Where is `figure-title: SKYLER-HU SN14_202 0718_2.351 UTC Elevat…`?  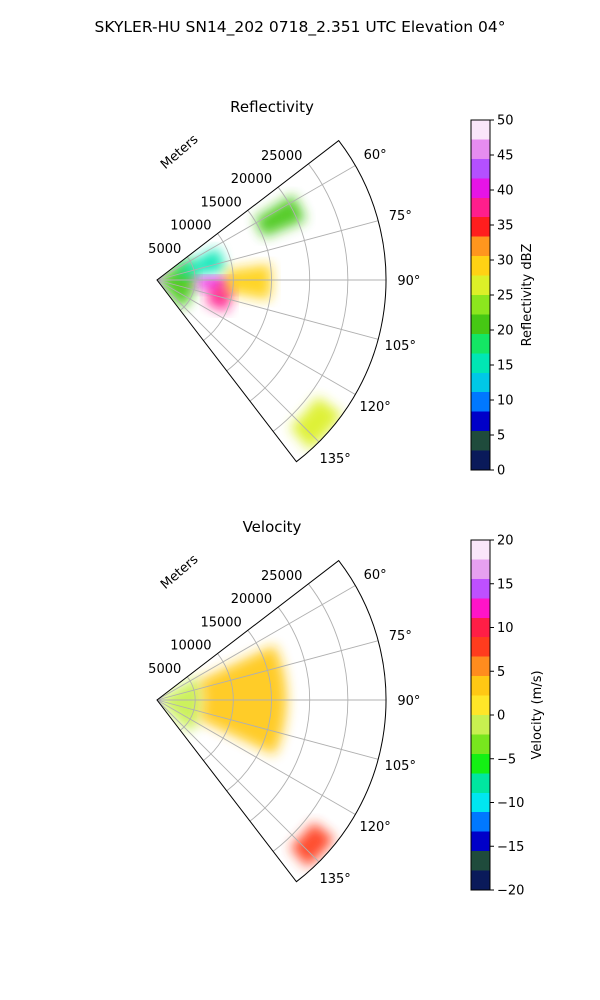 figure-title: SKYLER-HU SN14_202 0718_2.351 UTC Elevat… is located at coordinates (300, 27).